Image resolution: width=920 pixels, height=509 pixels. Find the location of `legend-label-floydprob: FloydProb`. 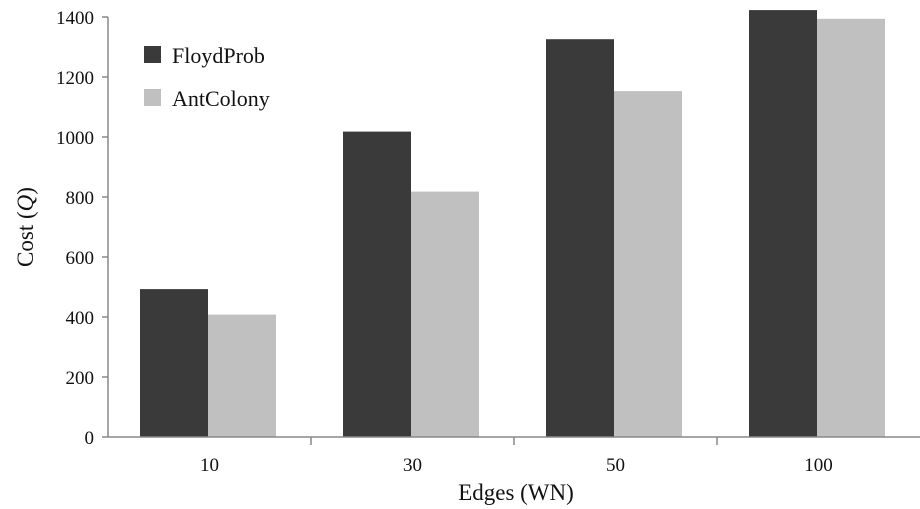

legend-label-floydprob: FloydProb is located at coordinates (218, 55).